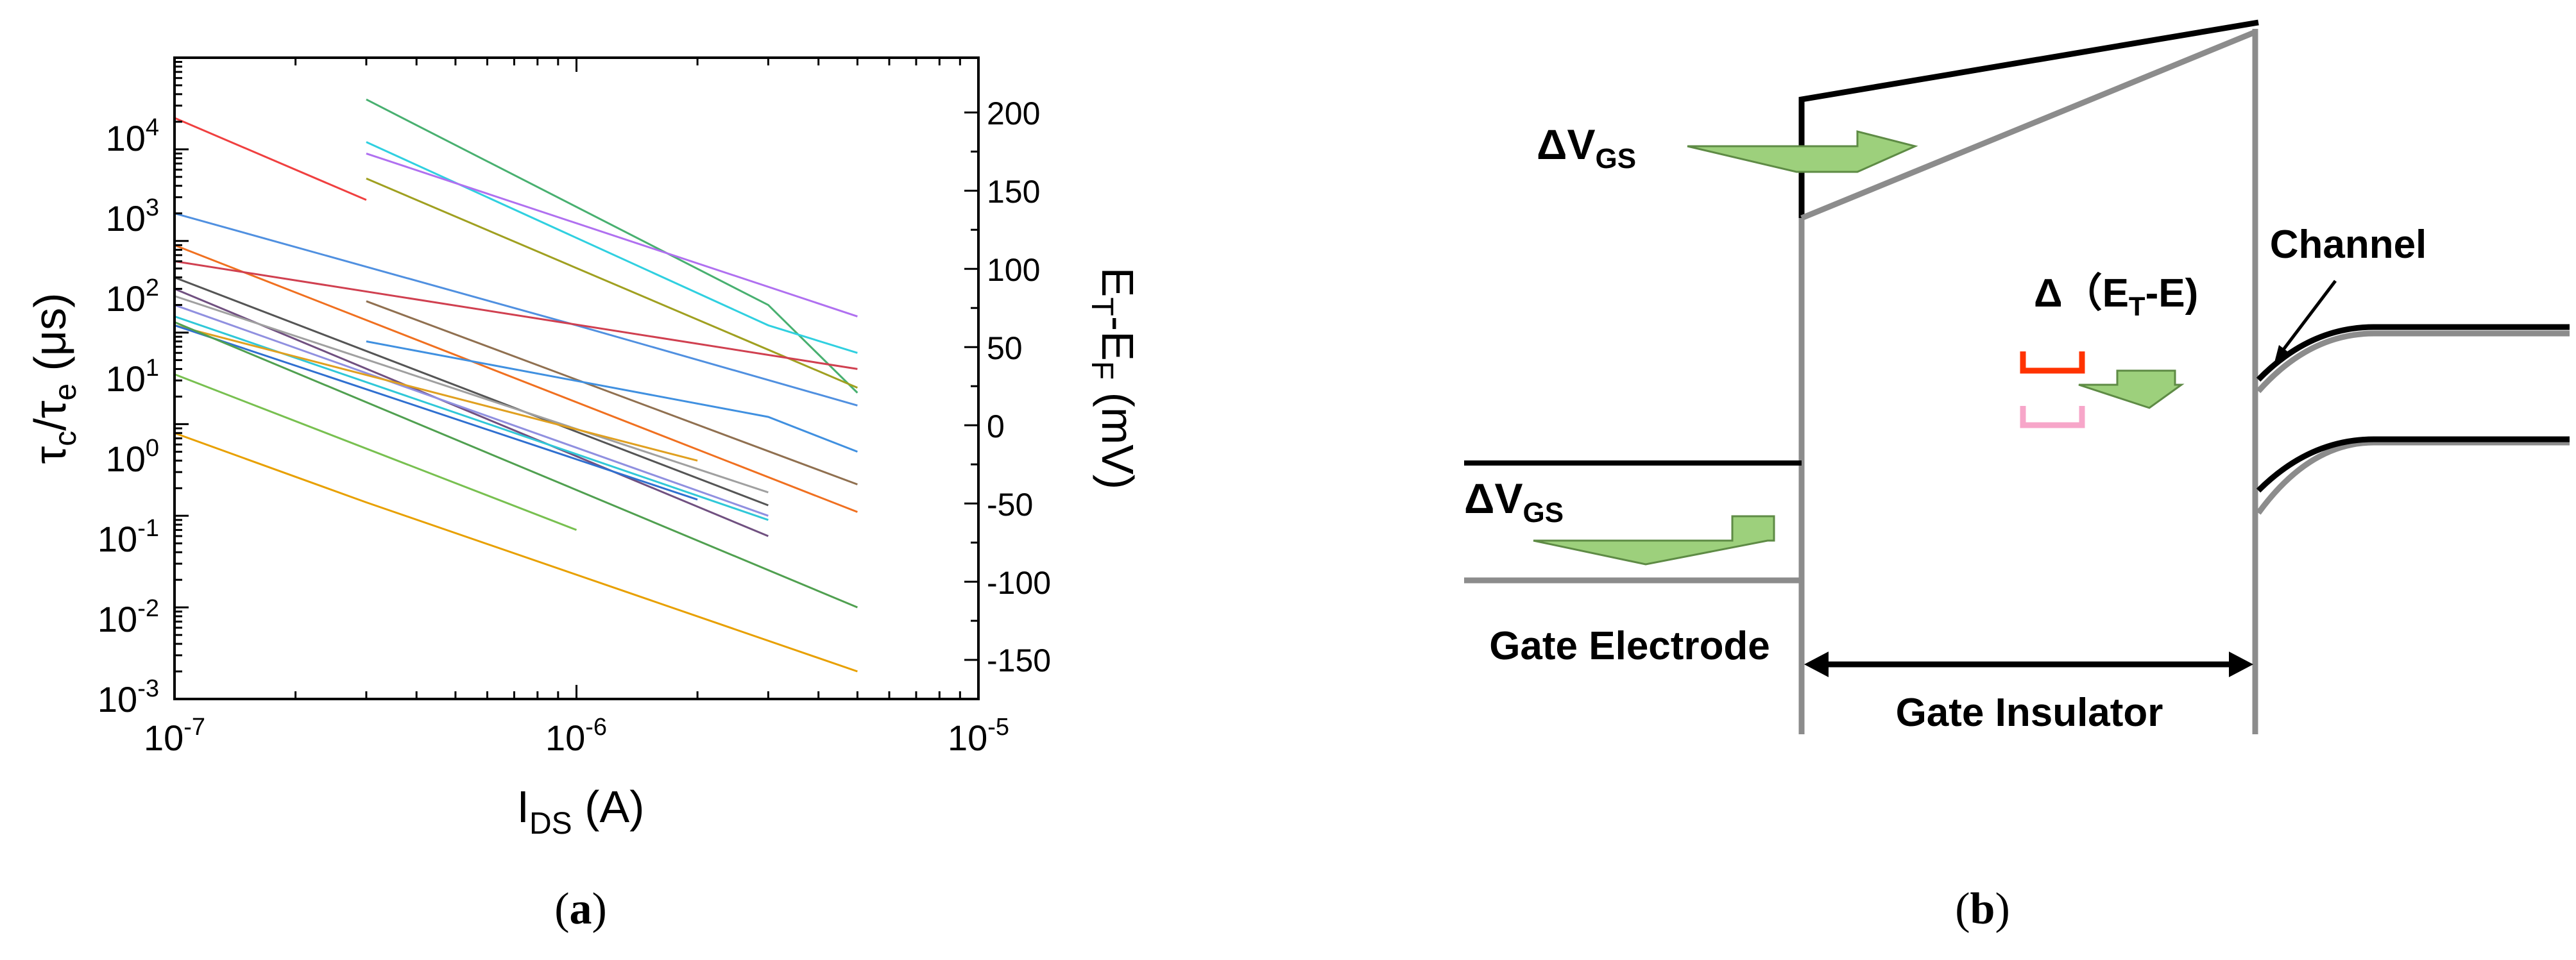  I want to click on series-line-s3, so click(612, 247).